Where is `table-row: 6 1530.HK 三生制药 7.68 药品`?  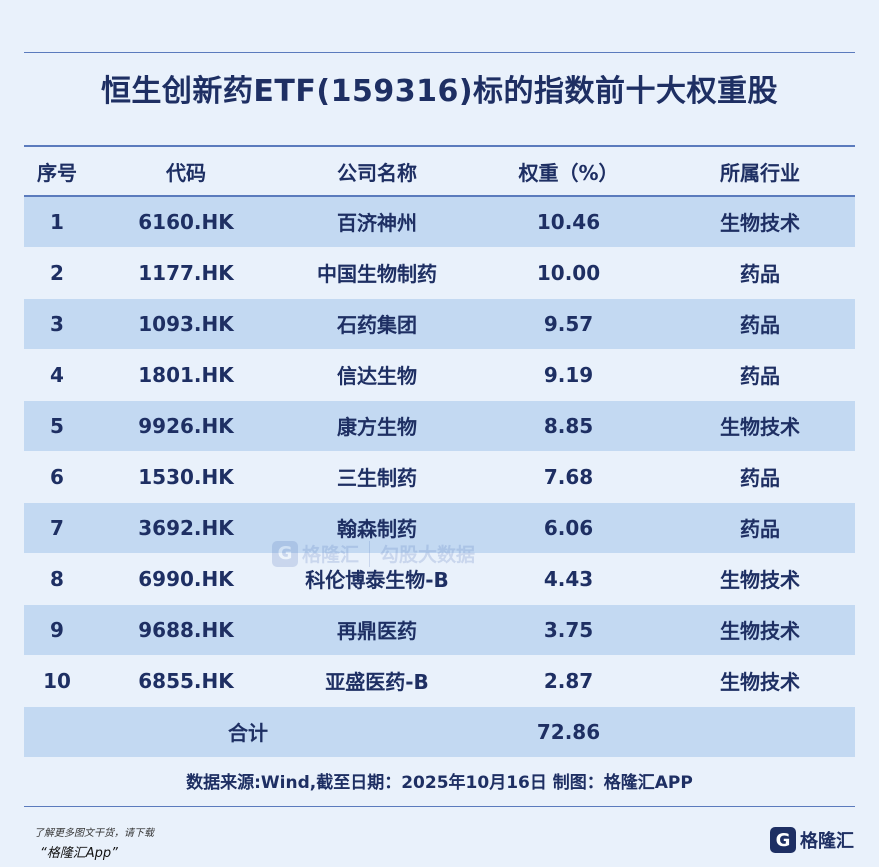
table-row: 6 1530.HK 三生制药 7.68 药品 is located at coordinates (439, 476).